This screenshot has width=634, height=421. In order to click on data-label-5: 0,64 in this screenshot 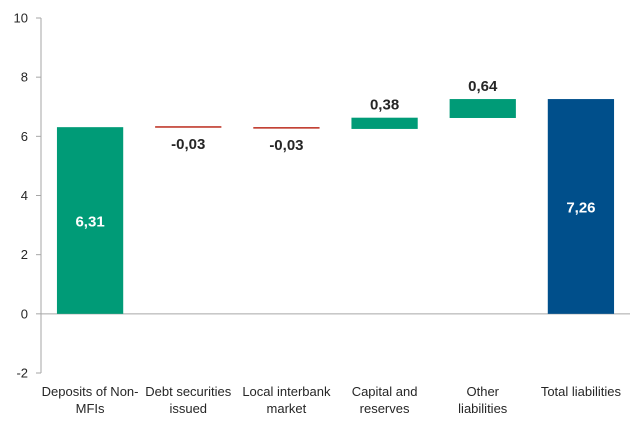, I will do `click(483, 86)`.